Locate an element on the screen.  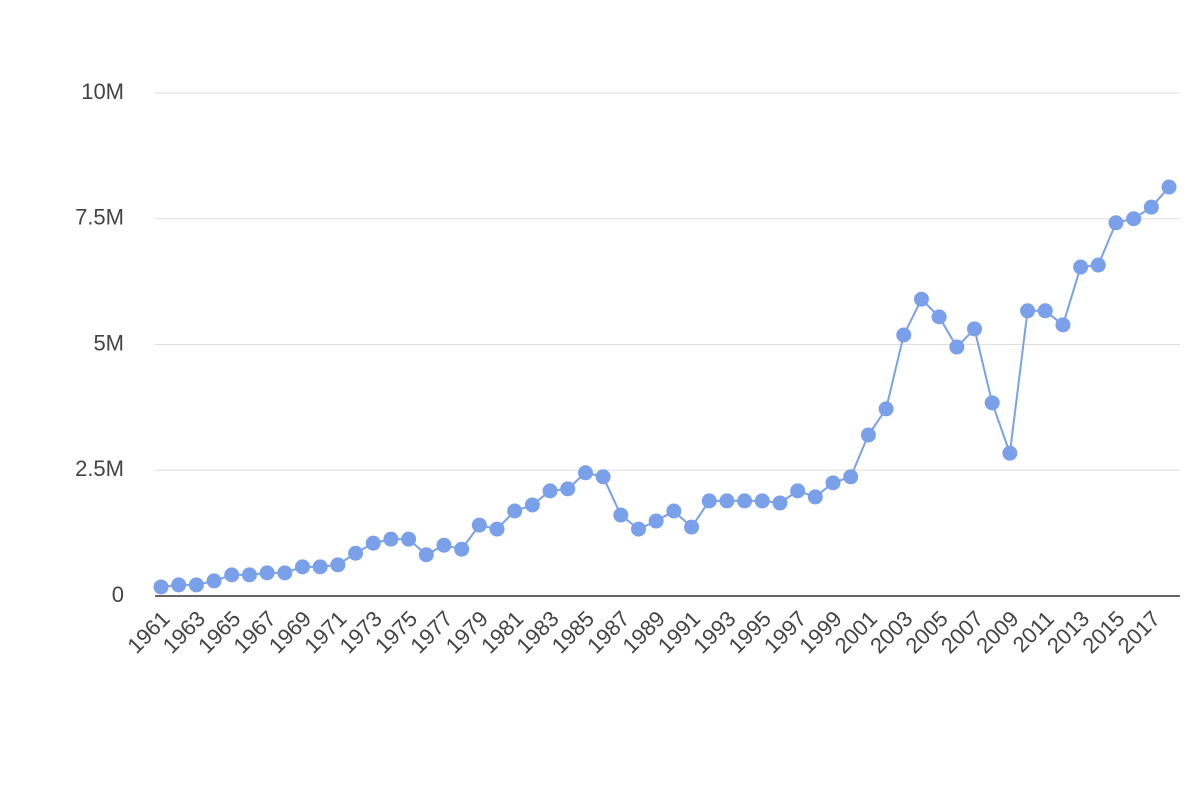
y-tick-label: 7.5M is located at coordinates (99, 217).